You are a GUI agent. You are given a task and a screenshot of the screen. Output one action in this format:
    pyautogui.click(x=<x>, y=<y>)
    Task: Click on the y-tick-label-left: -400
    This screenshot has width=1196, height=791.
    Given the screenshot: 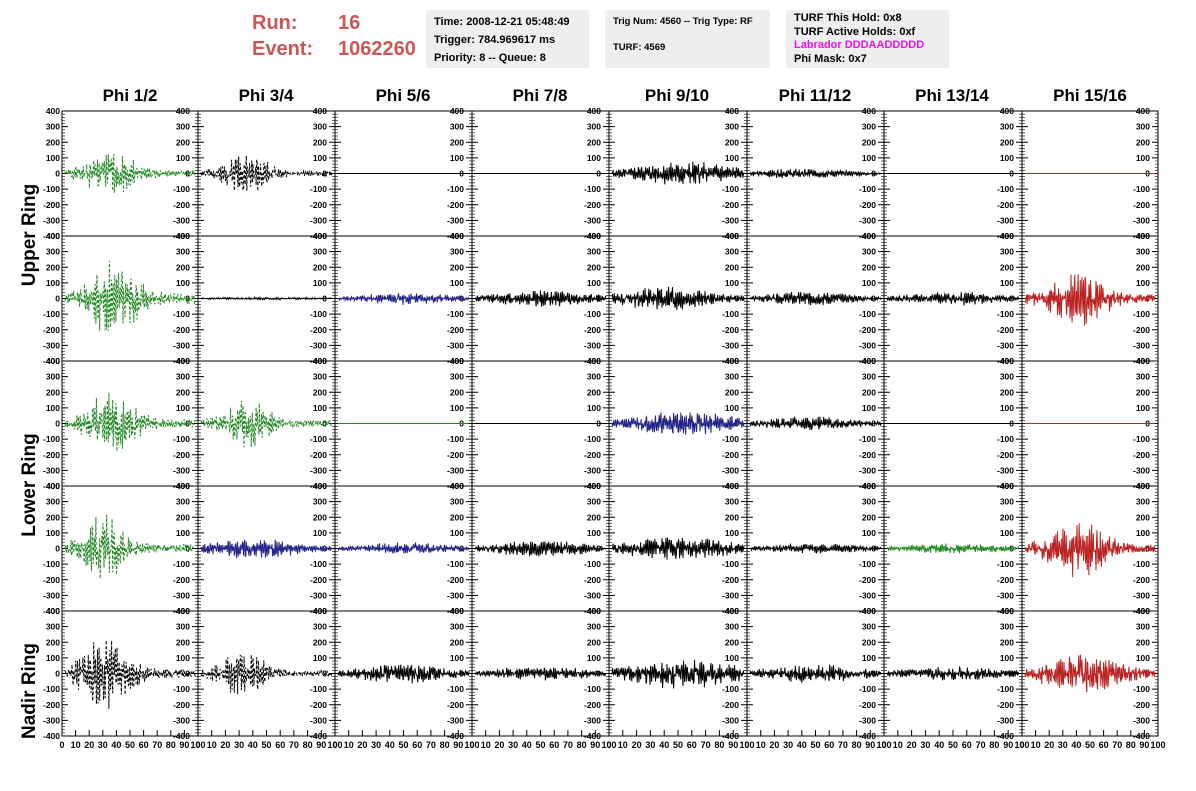 What is the action you would take?
    pyautogui.click(x=51, y=486)
    